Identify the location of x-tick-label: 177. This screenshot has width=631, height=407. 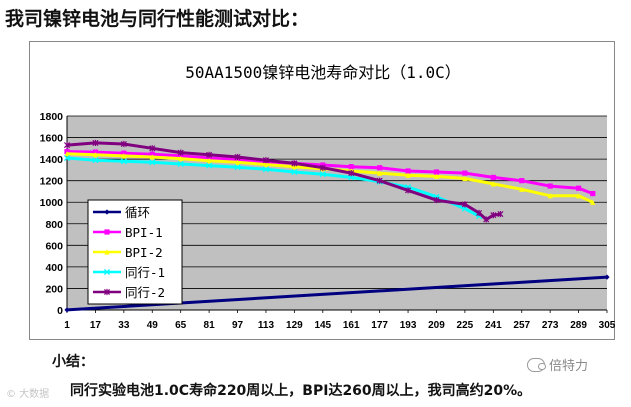
(379, 325).